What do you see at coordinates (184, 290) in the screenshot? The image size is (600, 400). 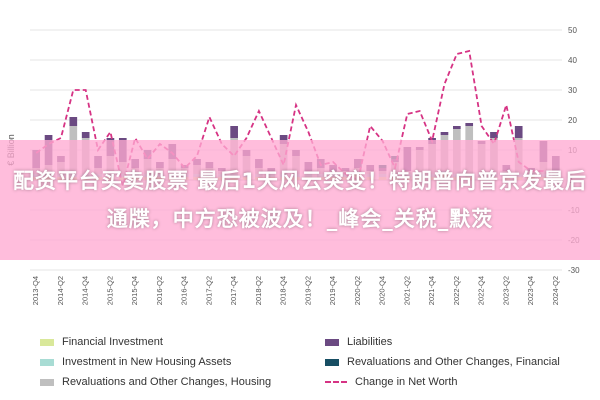 I see `x-tick-label: 2016-Q4` at bounding box center [184, 290].